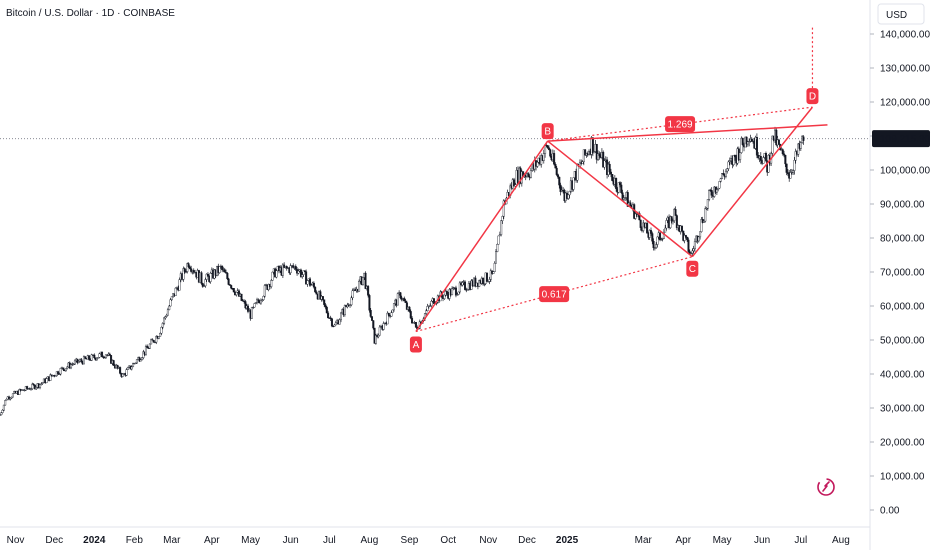 The image size is (932, 550). I want to click on point-a-label-bg, so click(415, 344).